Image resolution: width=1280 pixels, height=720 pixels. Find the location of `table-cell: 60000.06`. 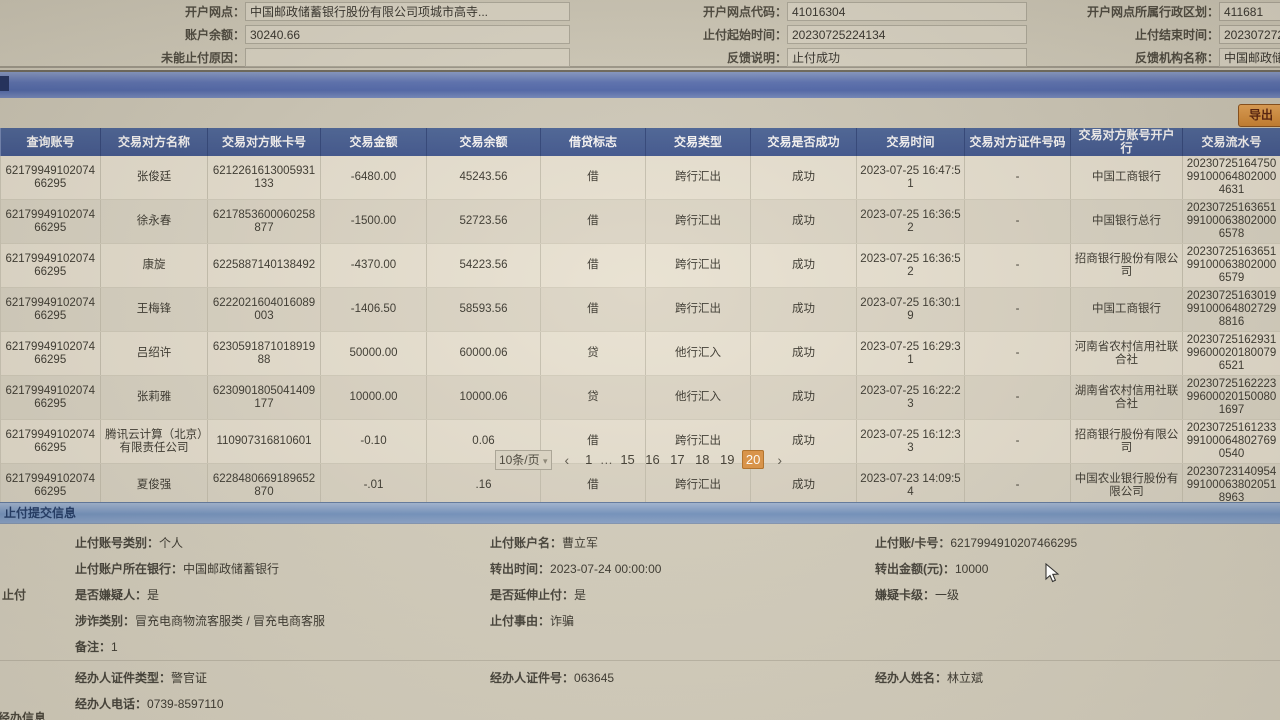

table-cell: 60000.06 is located at coordinates (483, 353).